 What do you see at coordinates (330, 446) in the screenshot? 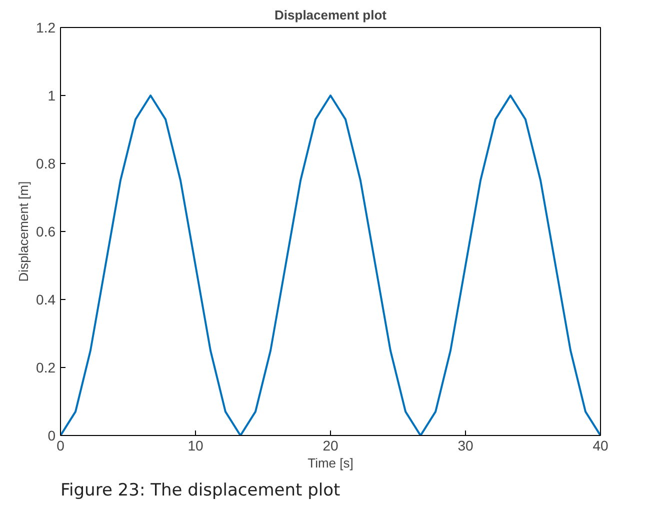
I see `x-tick-label: 20` at bounding box center [330, 446].